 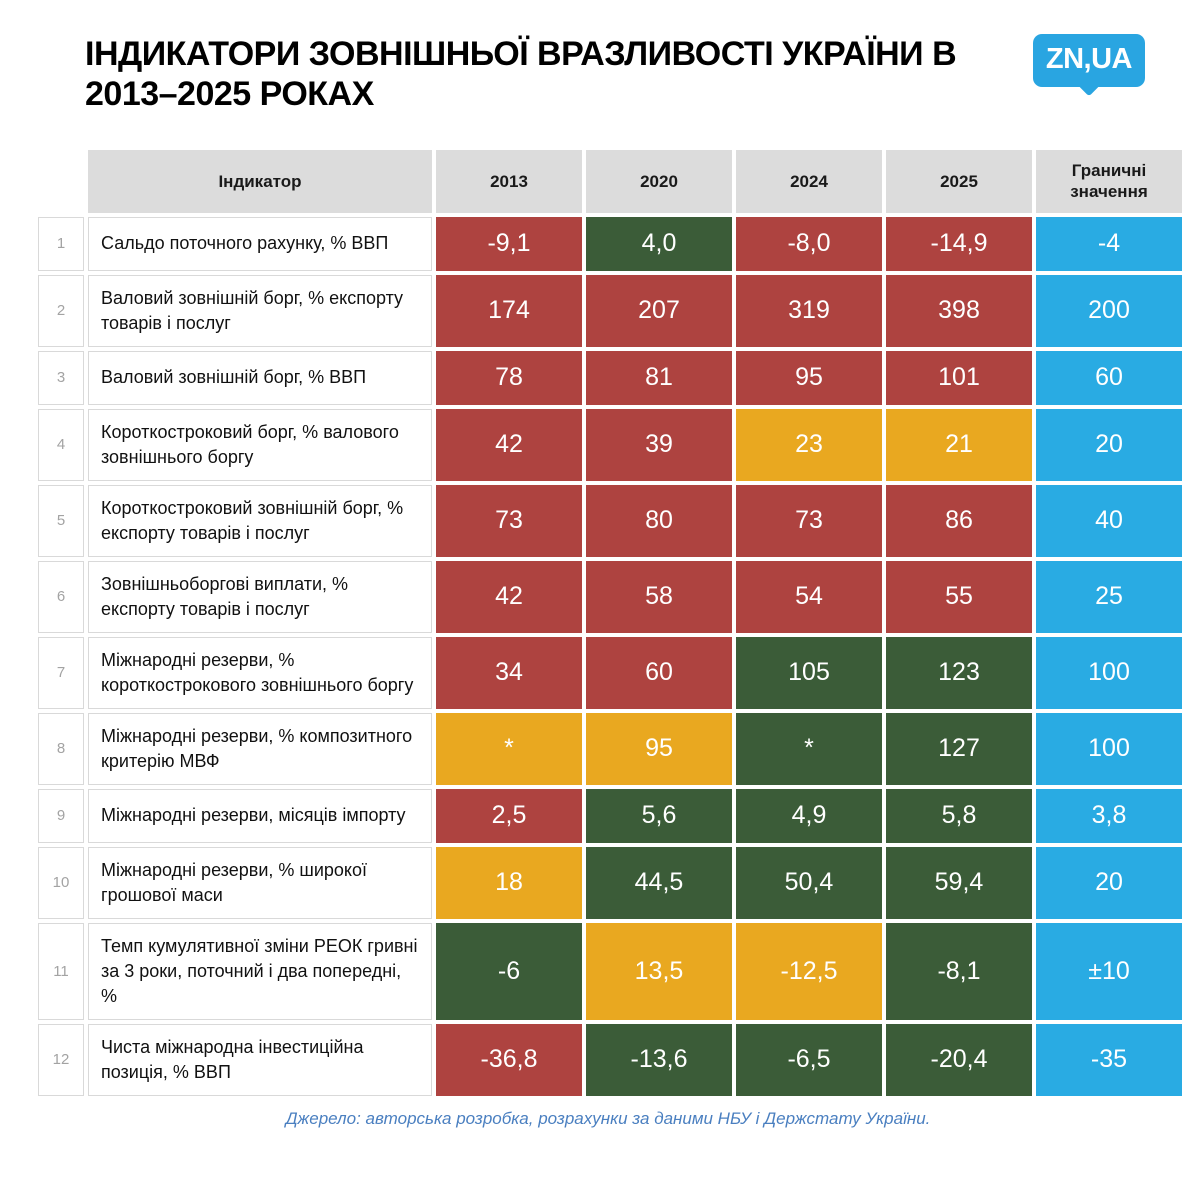 I want to click on znua-logo-text: ZN,UA, so click(x=1089, y=59).